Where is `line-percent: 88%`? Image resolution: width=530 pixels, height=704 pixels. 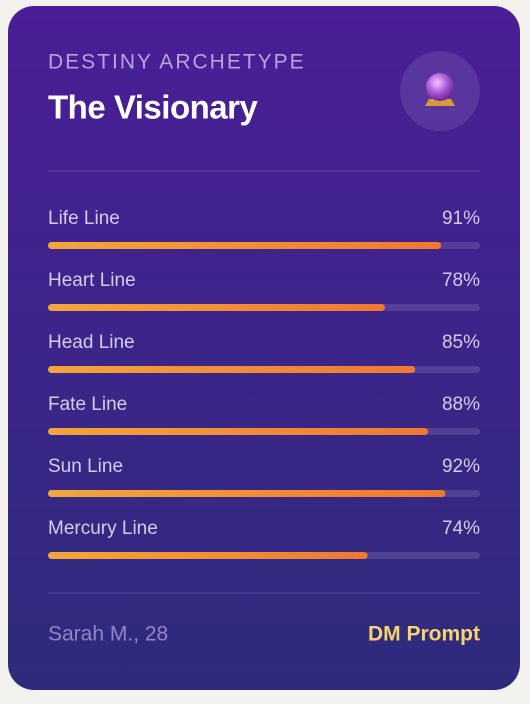
line-percent: 88% is located at coordinates (461, 404).